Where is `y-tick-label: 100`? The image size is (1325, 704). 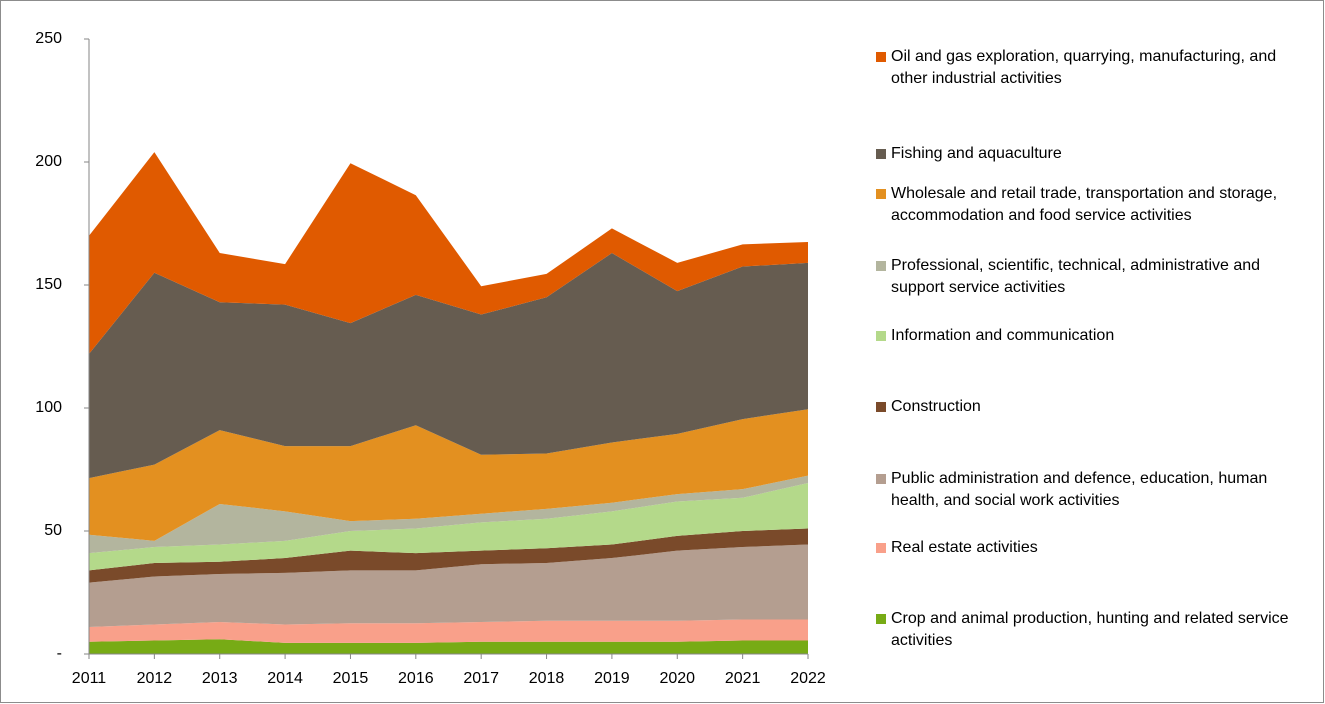 y-tick-label: 100 is located at coordinates (48, 407).